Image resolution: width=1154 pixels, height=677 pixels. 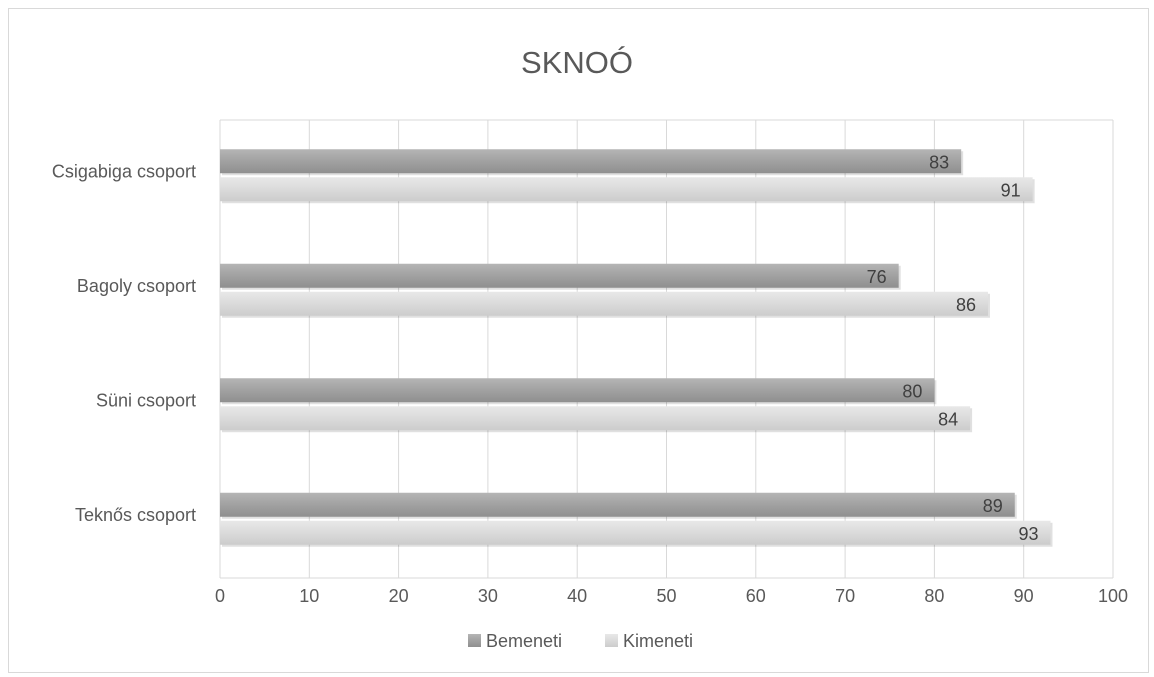 I want to click on category-label: Csigabiga csoport, so click(x=124, y=171).